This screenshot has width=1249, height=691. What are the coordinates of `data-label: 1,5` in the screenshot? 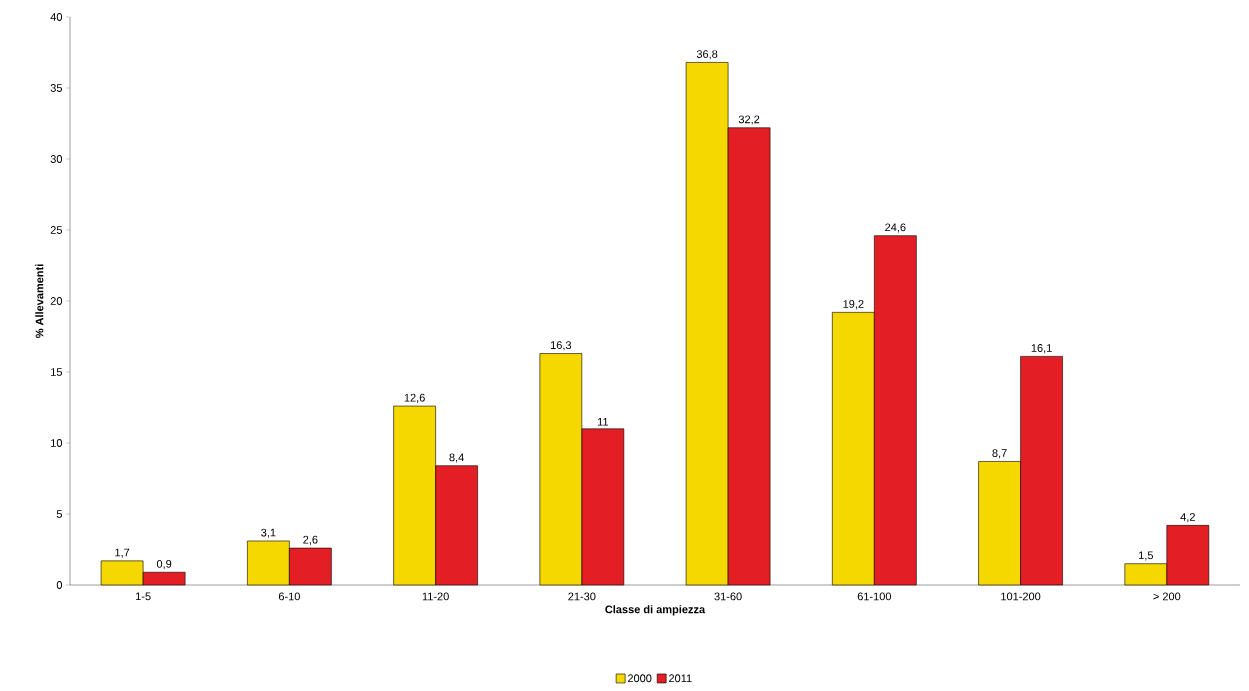 It's located at (1146, 556).